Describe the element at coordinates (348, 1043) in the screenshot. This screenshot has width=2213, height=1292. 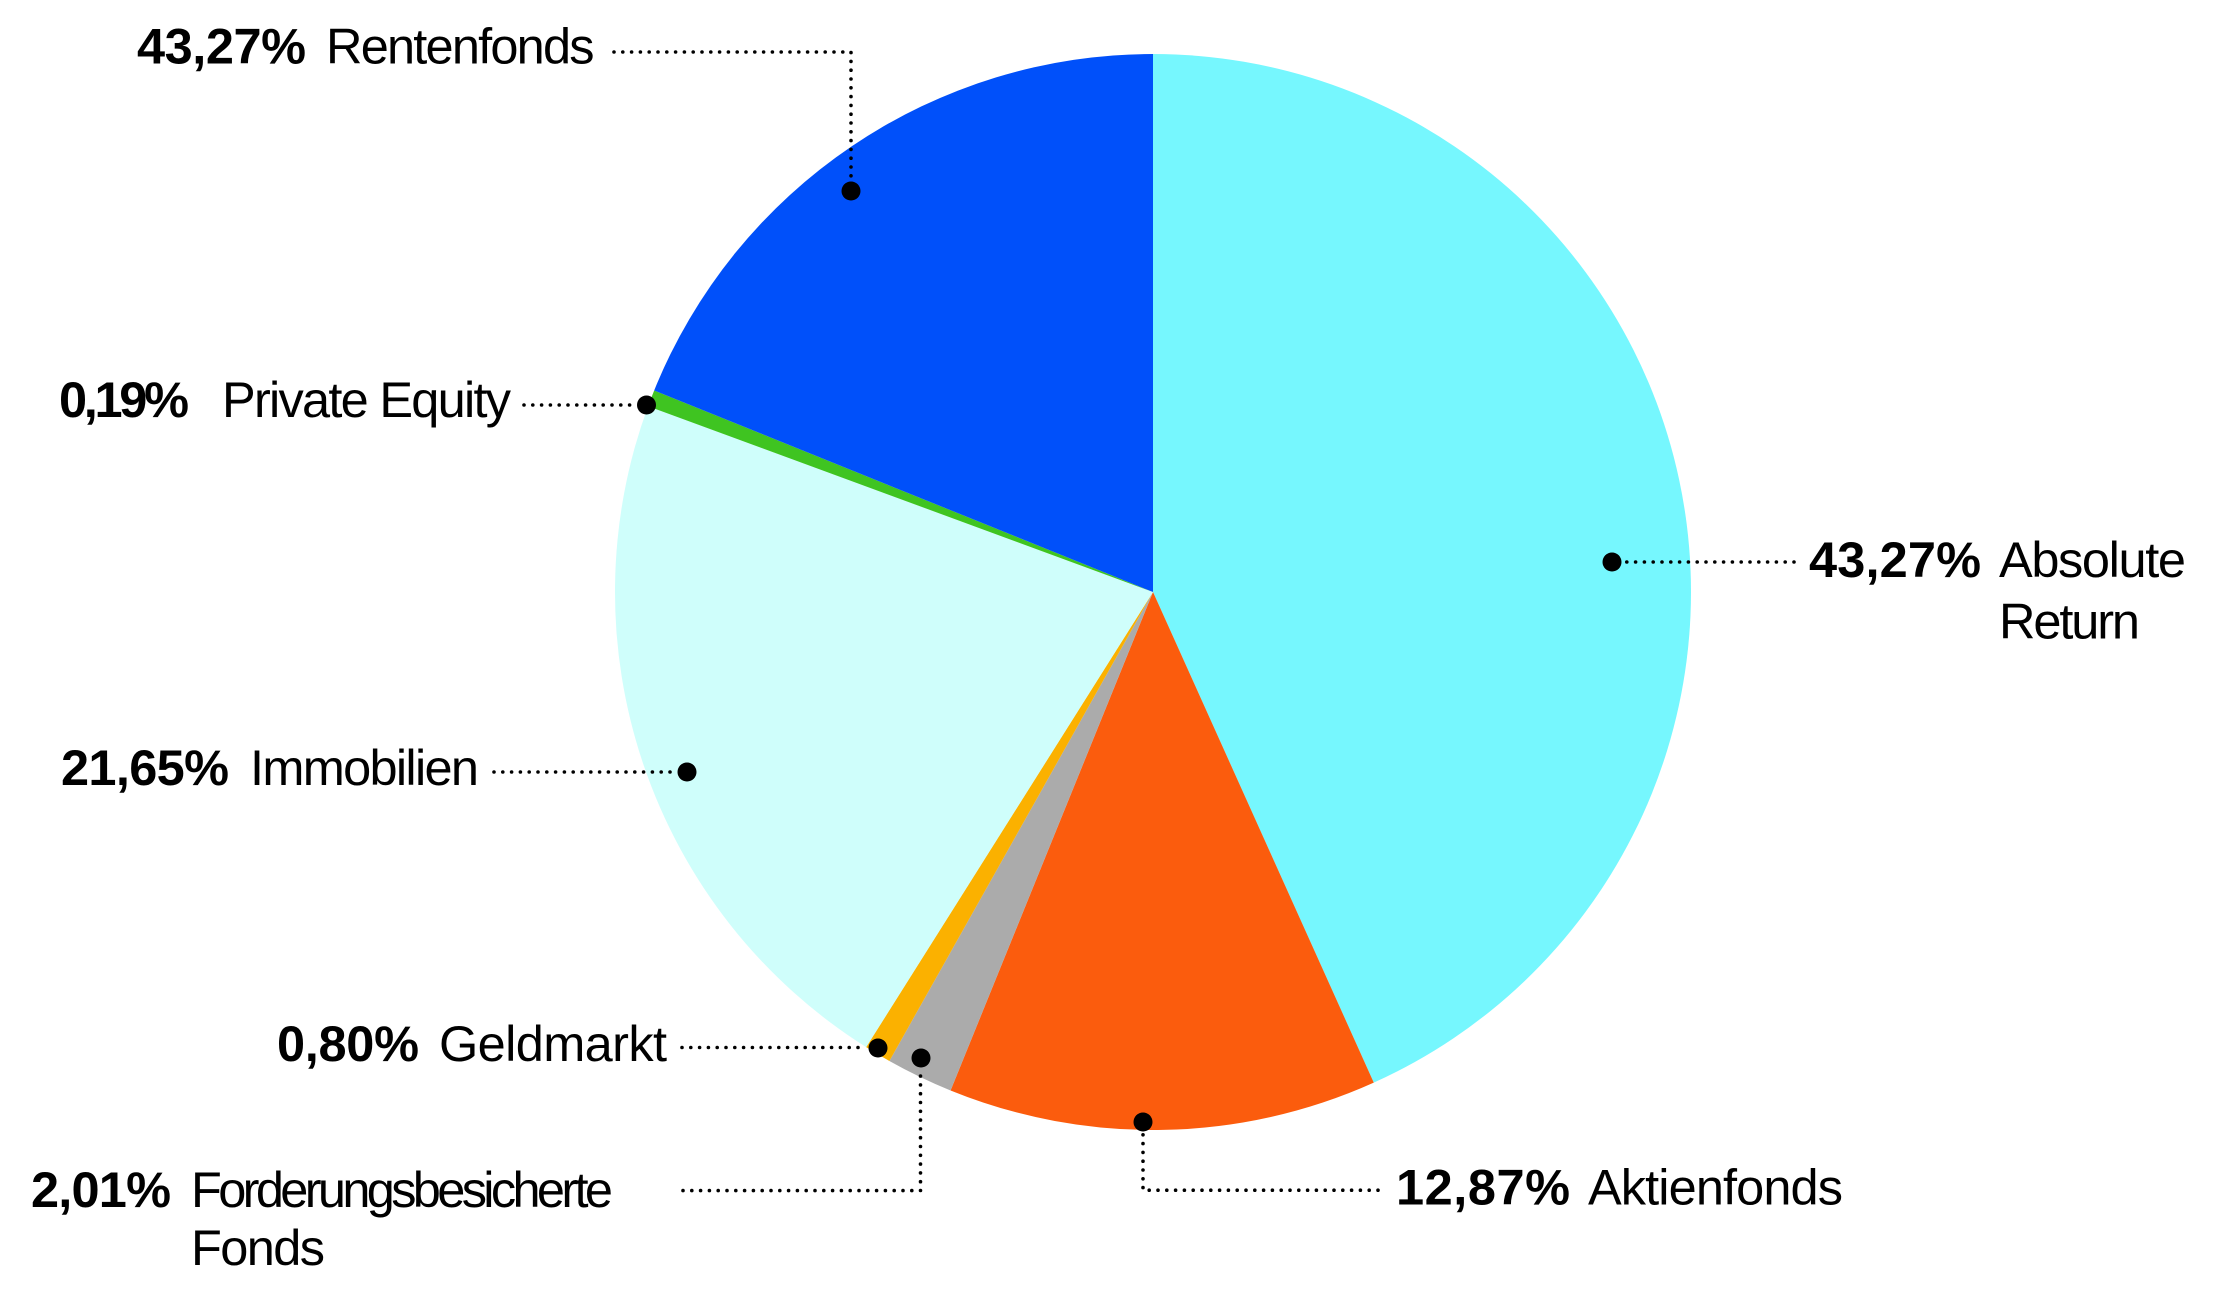
I see `svg-text: 0,80%` at that location.